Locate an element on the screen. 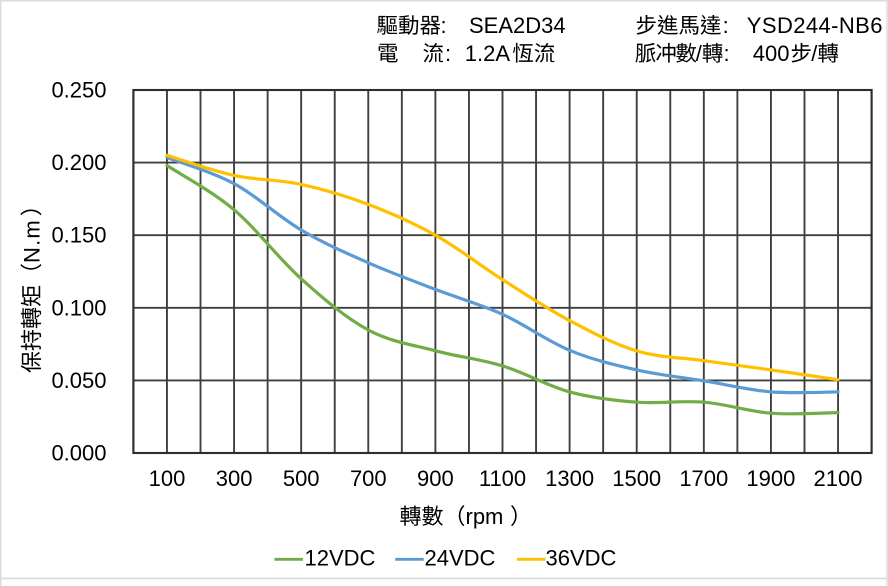 This screenshot has height=586, width=888. svg-text: 300 is located at coordinates (234, 478).